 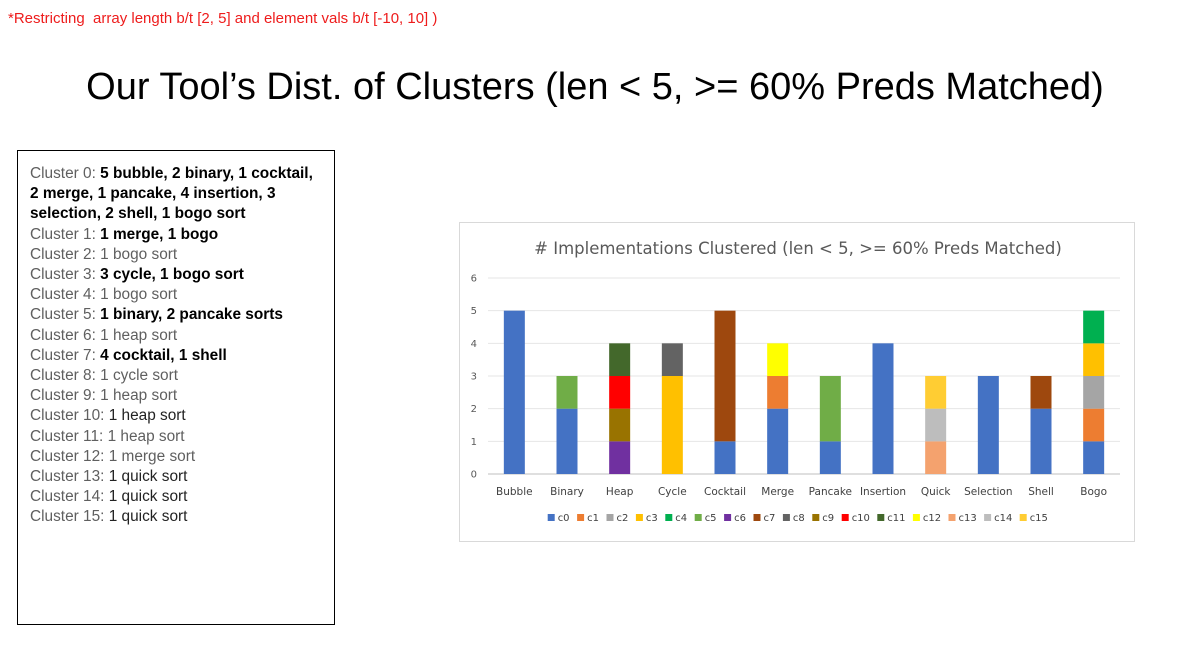 I want to click on legend-swatch-c11, so click(x=881, y=517).